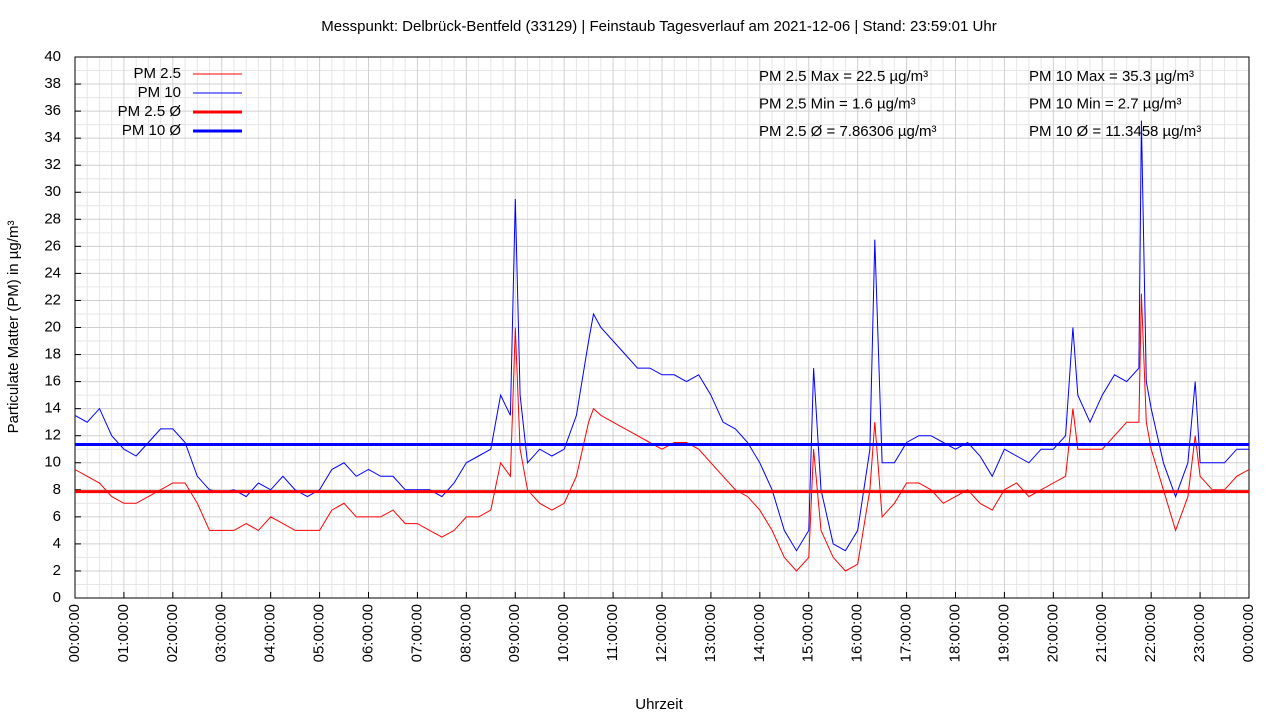 This screenshot has width=1280, height=720. Describe the element at coordinates (57, 543) in the screenshot. I see `y-tick-label: 4` at that location.